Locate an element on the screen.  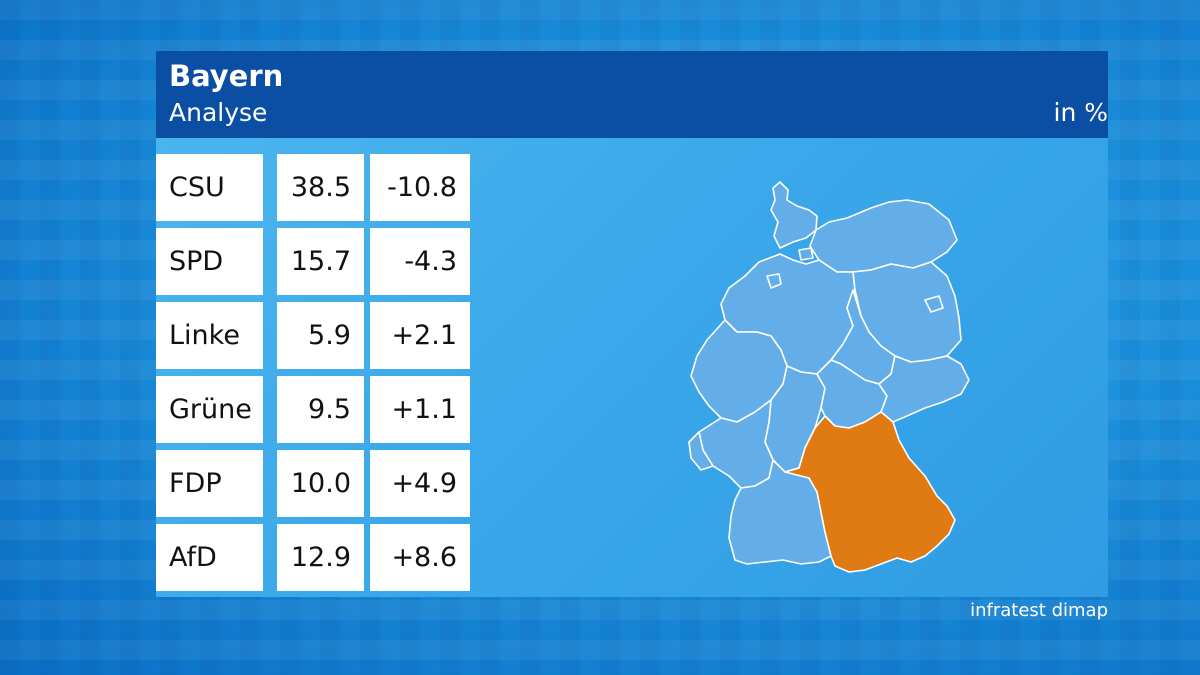
change-cell: +1.1 is located at coordinates (420, 409).